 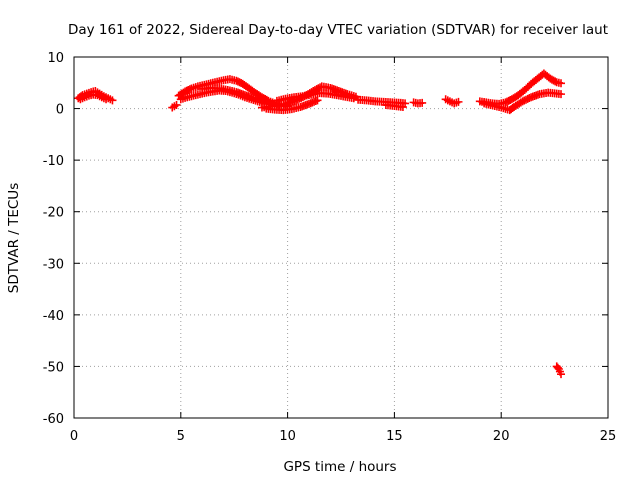 I want to click on y-tick-label: -50, so click(x=53, y=367).